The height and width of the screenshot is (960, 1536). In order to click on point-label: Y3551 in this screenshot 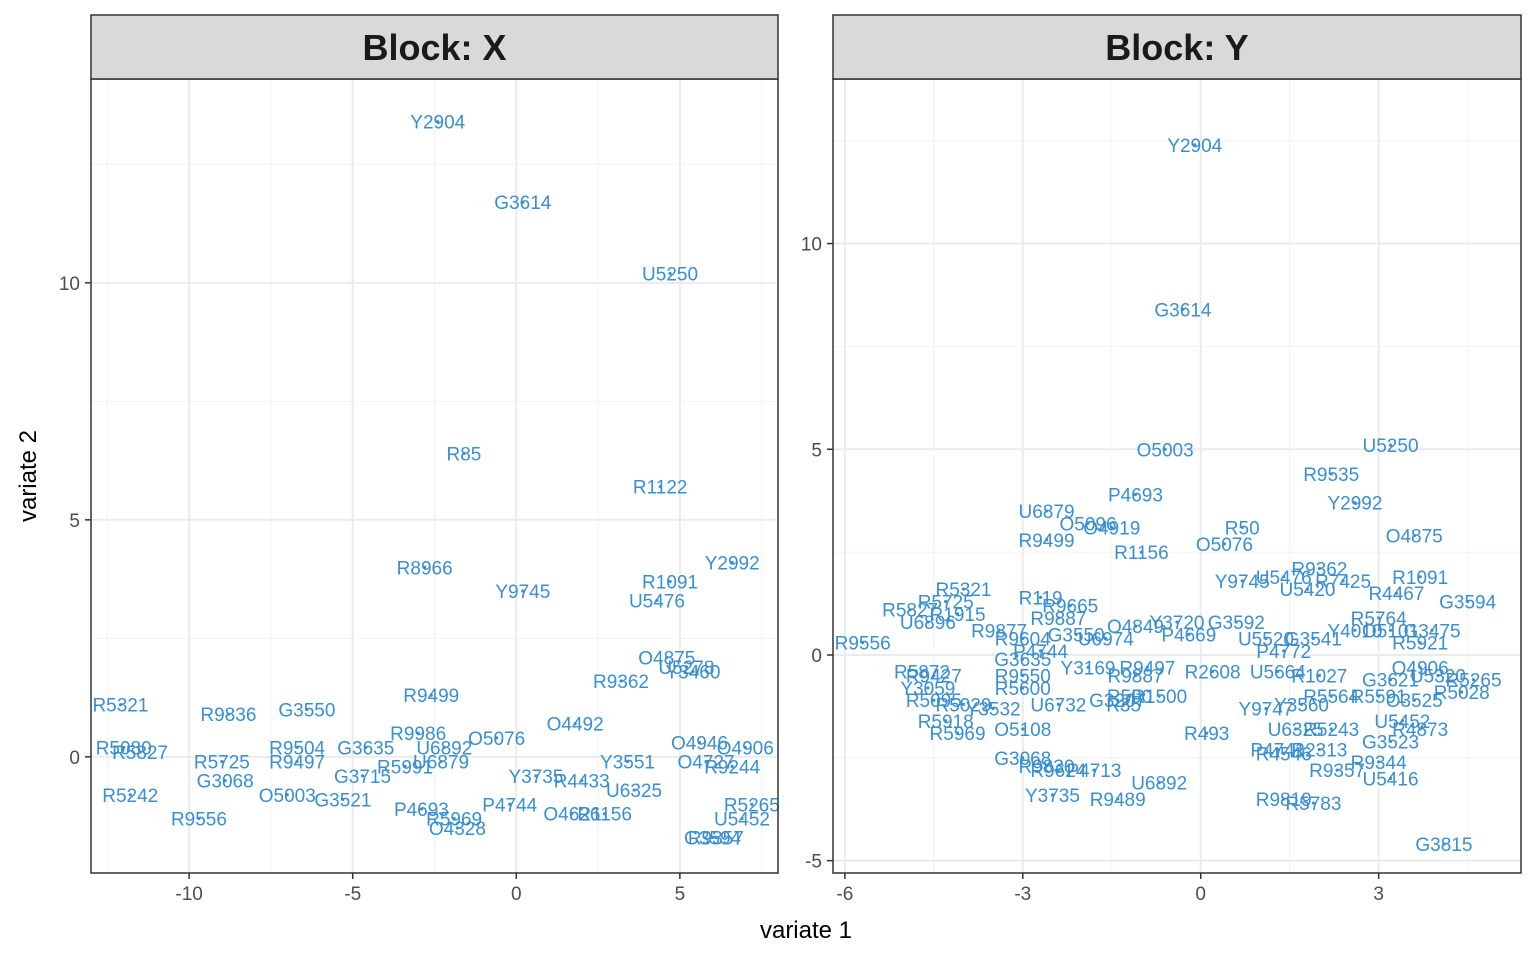, I will do `click(627, 763)`.